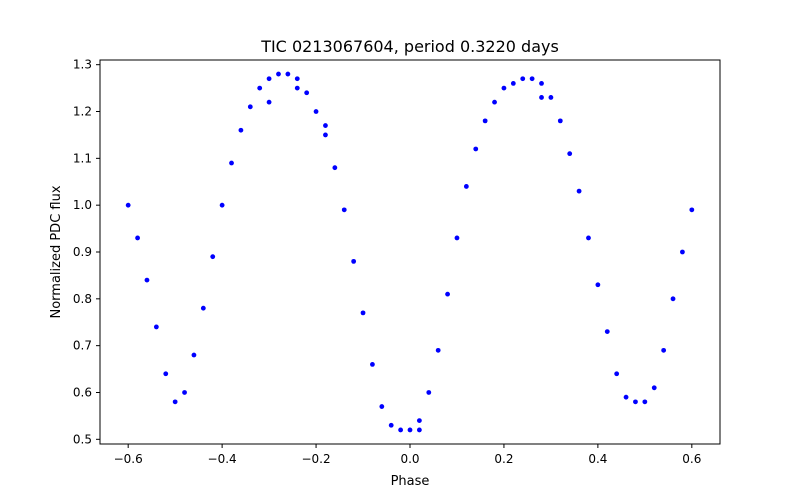 This screenshot has height=500, width=800. I want to click on y-tick-label: 0.9, so click(82, 252).